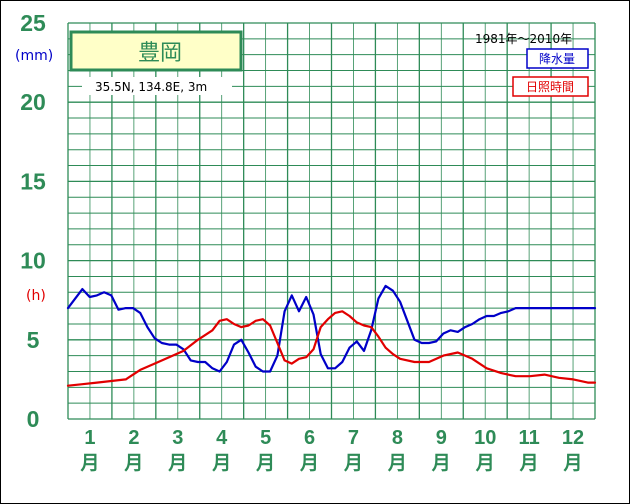 This screenshot has height=504, width=630. I want to click on legend-precipitation: 降水量, so click(557, 59).